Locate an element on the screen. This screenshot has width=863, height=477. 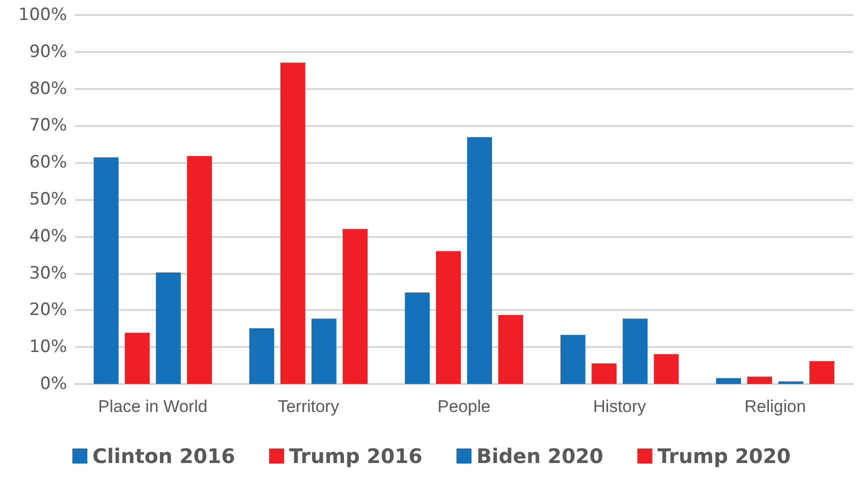
y-tick-label: 20% is located at coordinates (48, 310).